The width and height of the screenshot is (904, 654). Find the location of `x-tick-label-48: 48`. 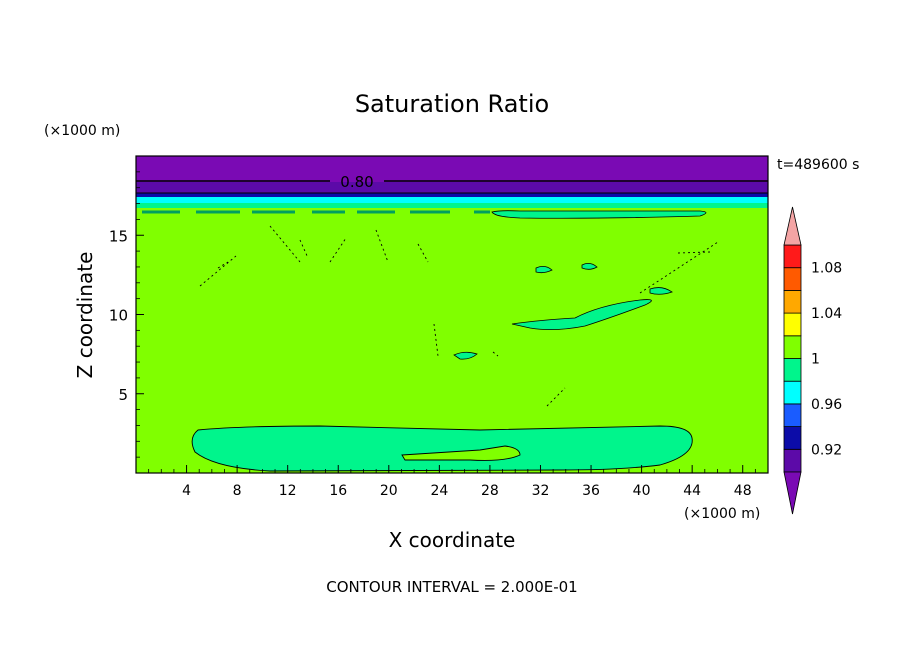

x-tick-label-48: 48 is located at coordinates (743, 491).